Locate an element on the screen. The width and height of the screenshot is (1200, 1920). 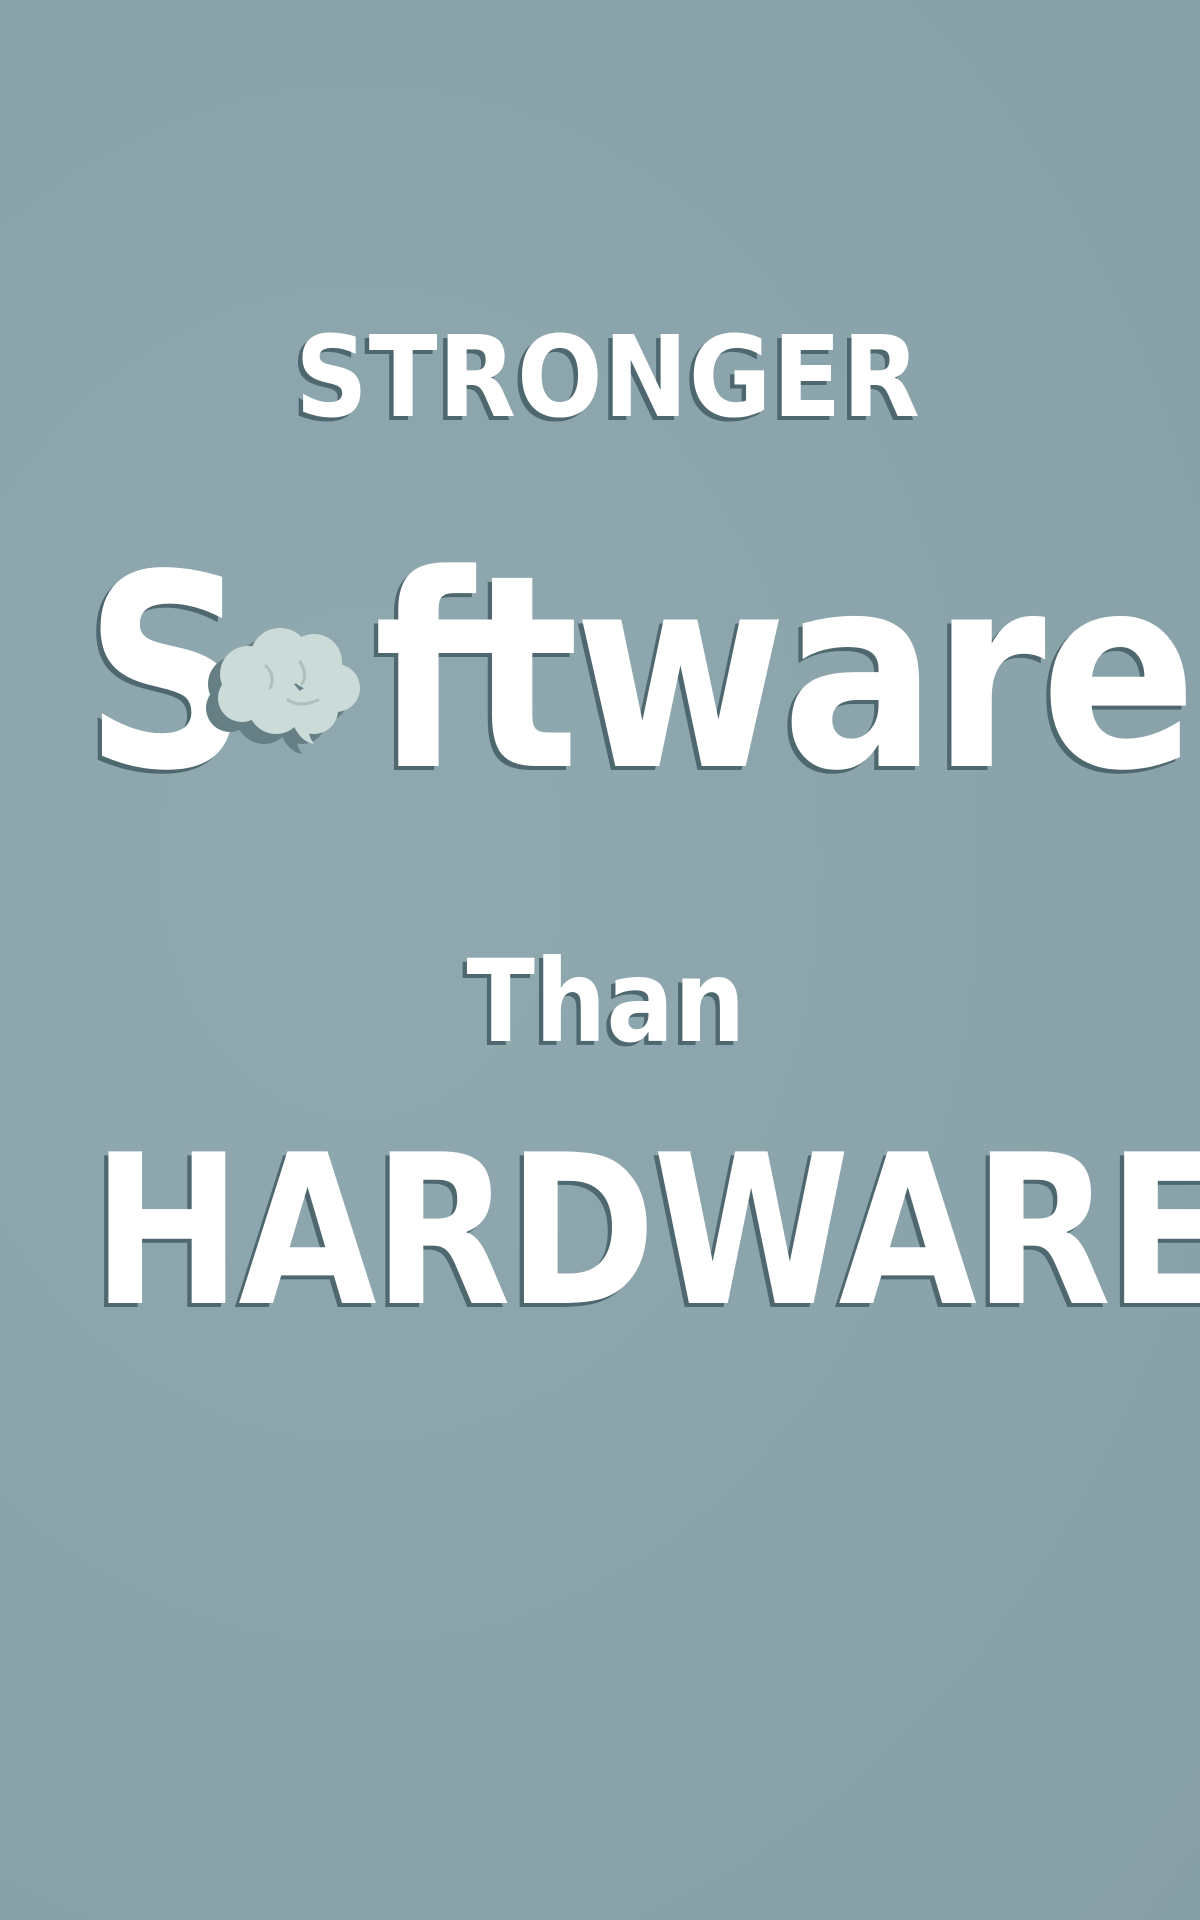
heading-hardware: HARDWARE is located at coordinates (646, 1232).